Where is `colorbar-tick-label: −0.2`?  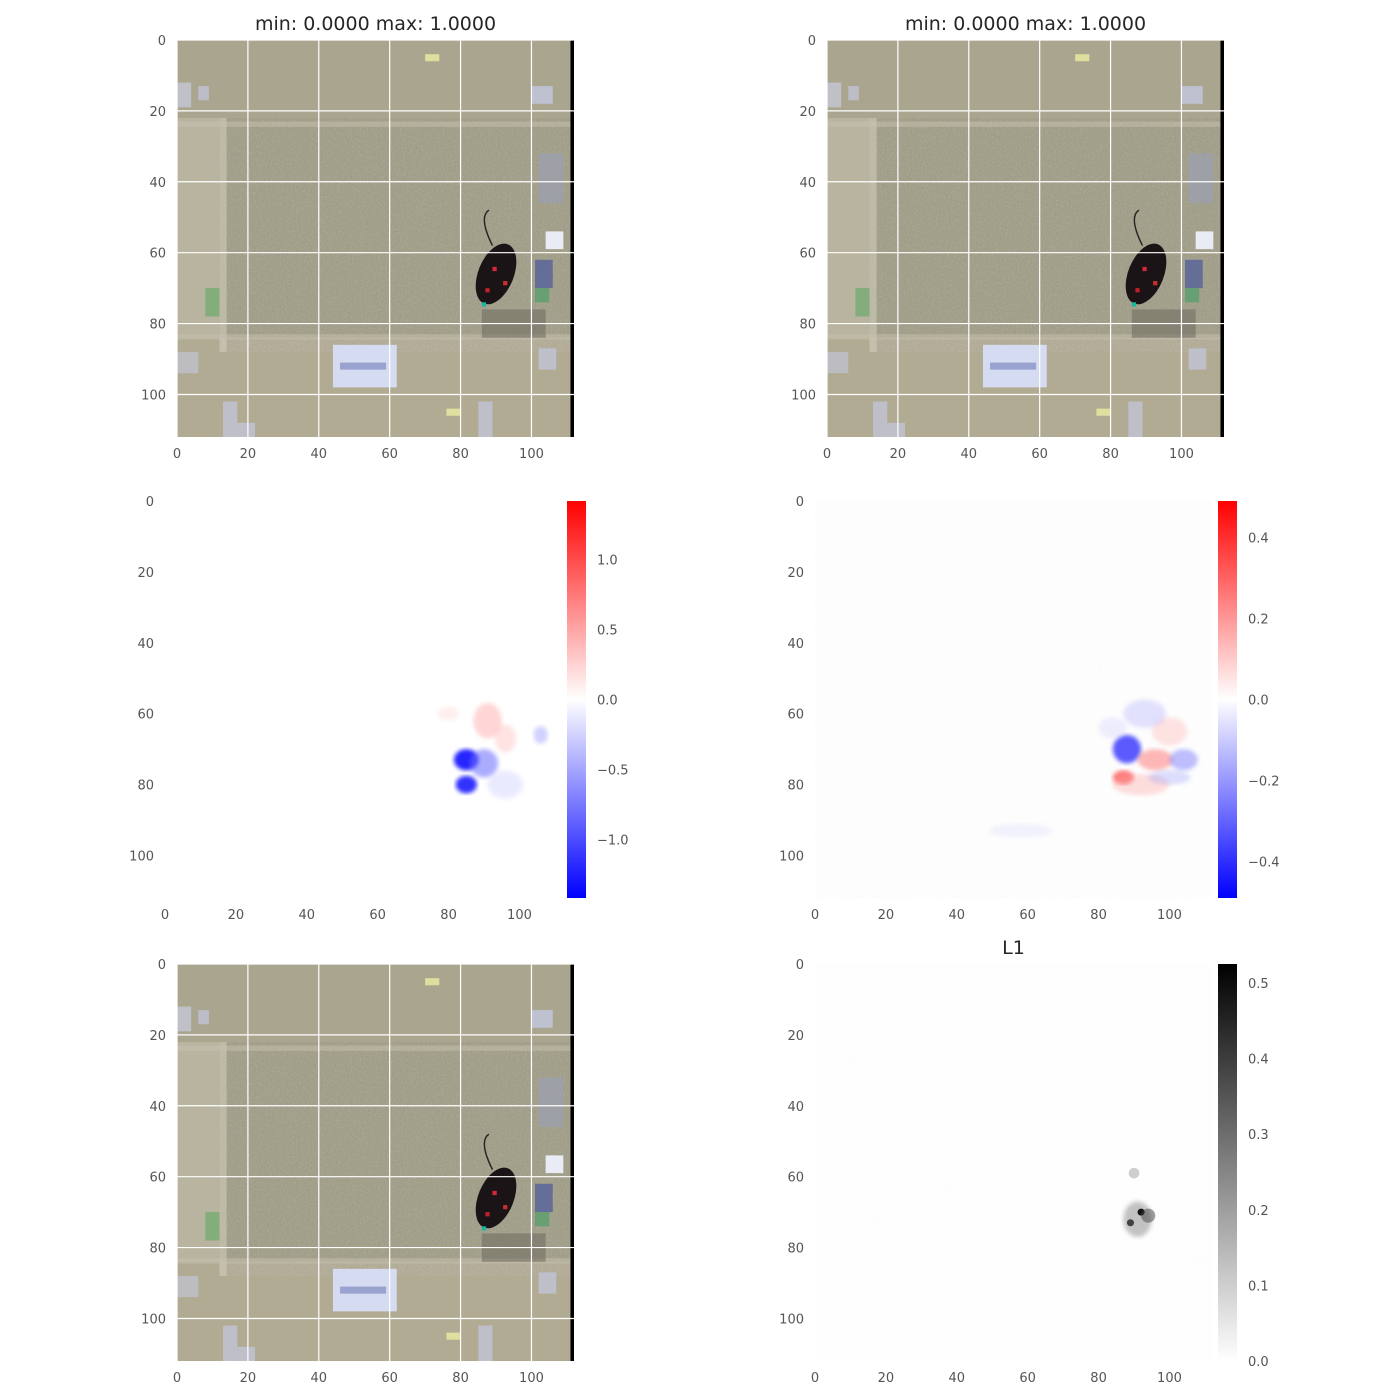
colorbar-tick-label: −0.2 is located at coordinates (1264, 782).